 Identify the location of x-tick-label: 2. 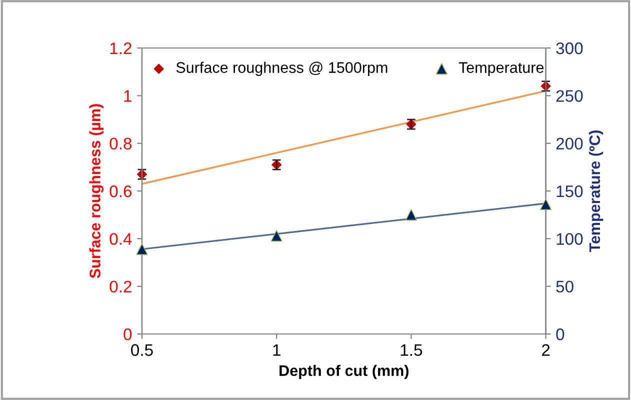
(546, 350).